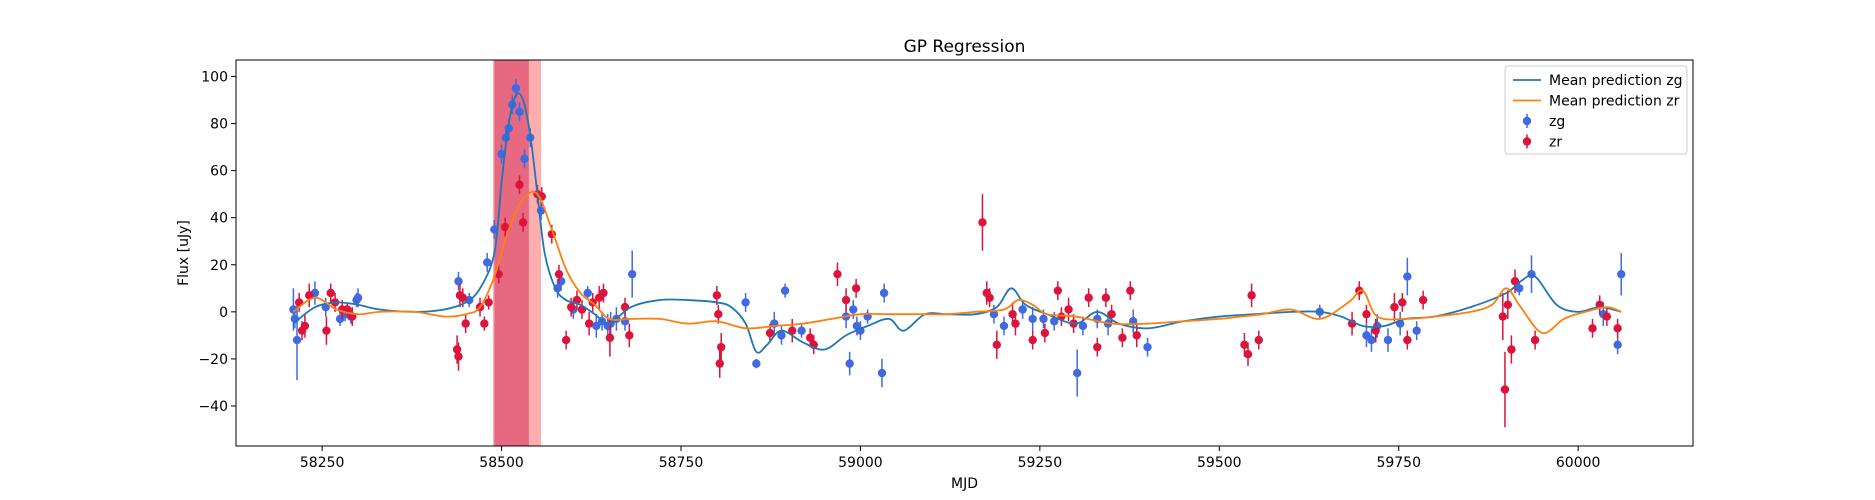 The height and width of the screenshot is (500, 1875). I want to click on y-tick-label: −20, so click(213, 360).